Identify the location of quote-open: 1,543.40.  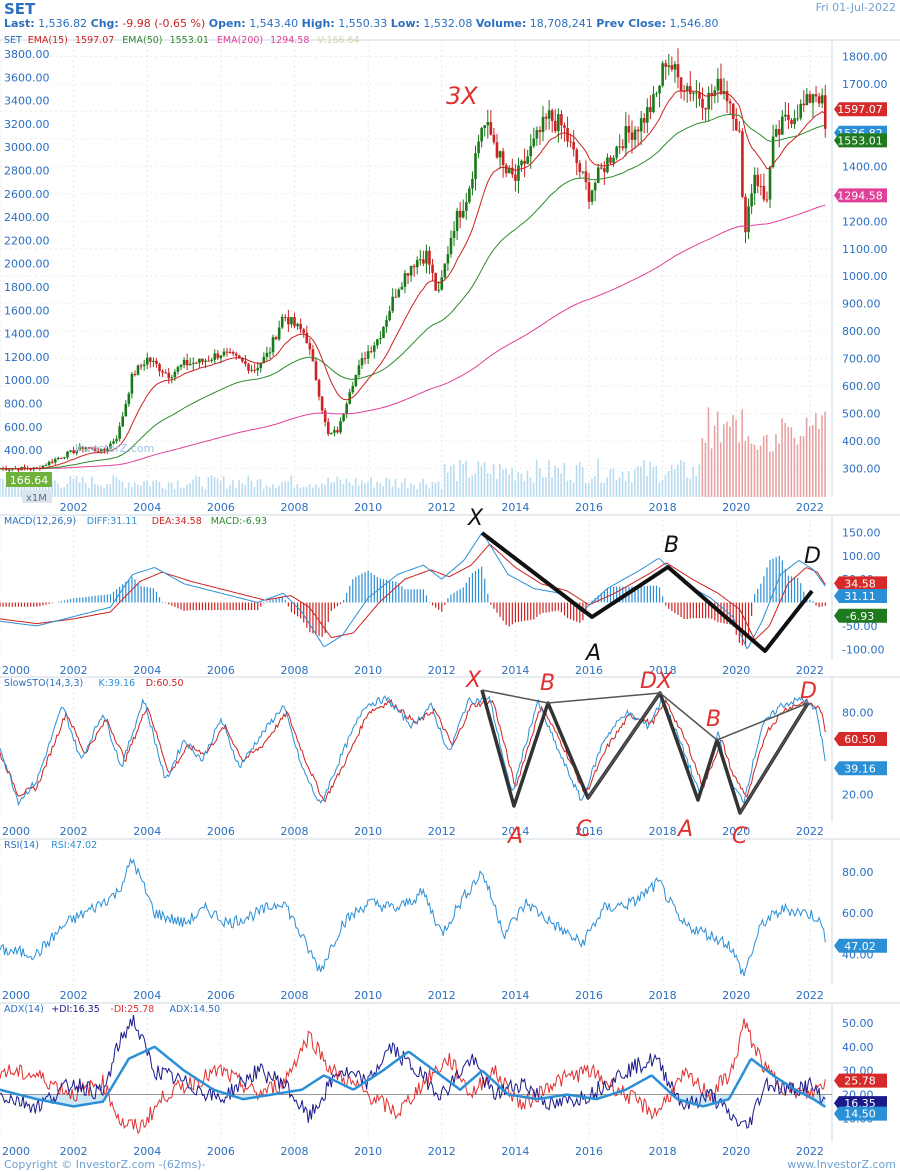
(273, 23).